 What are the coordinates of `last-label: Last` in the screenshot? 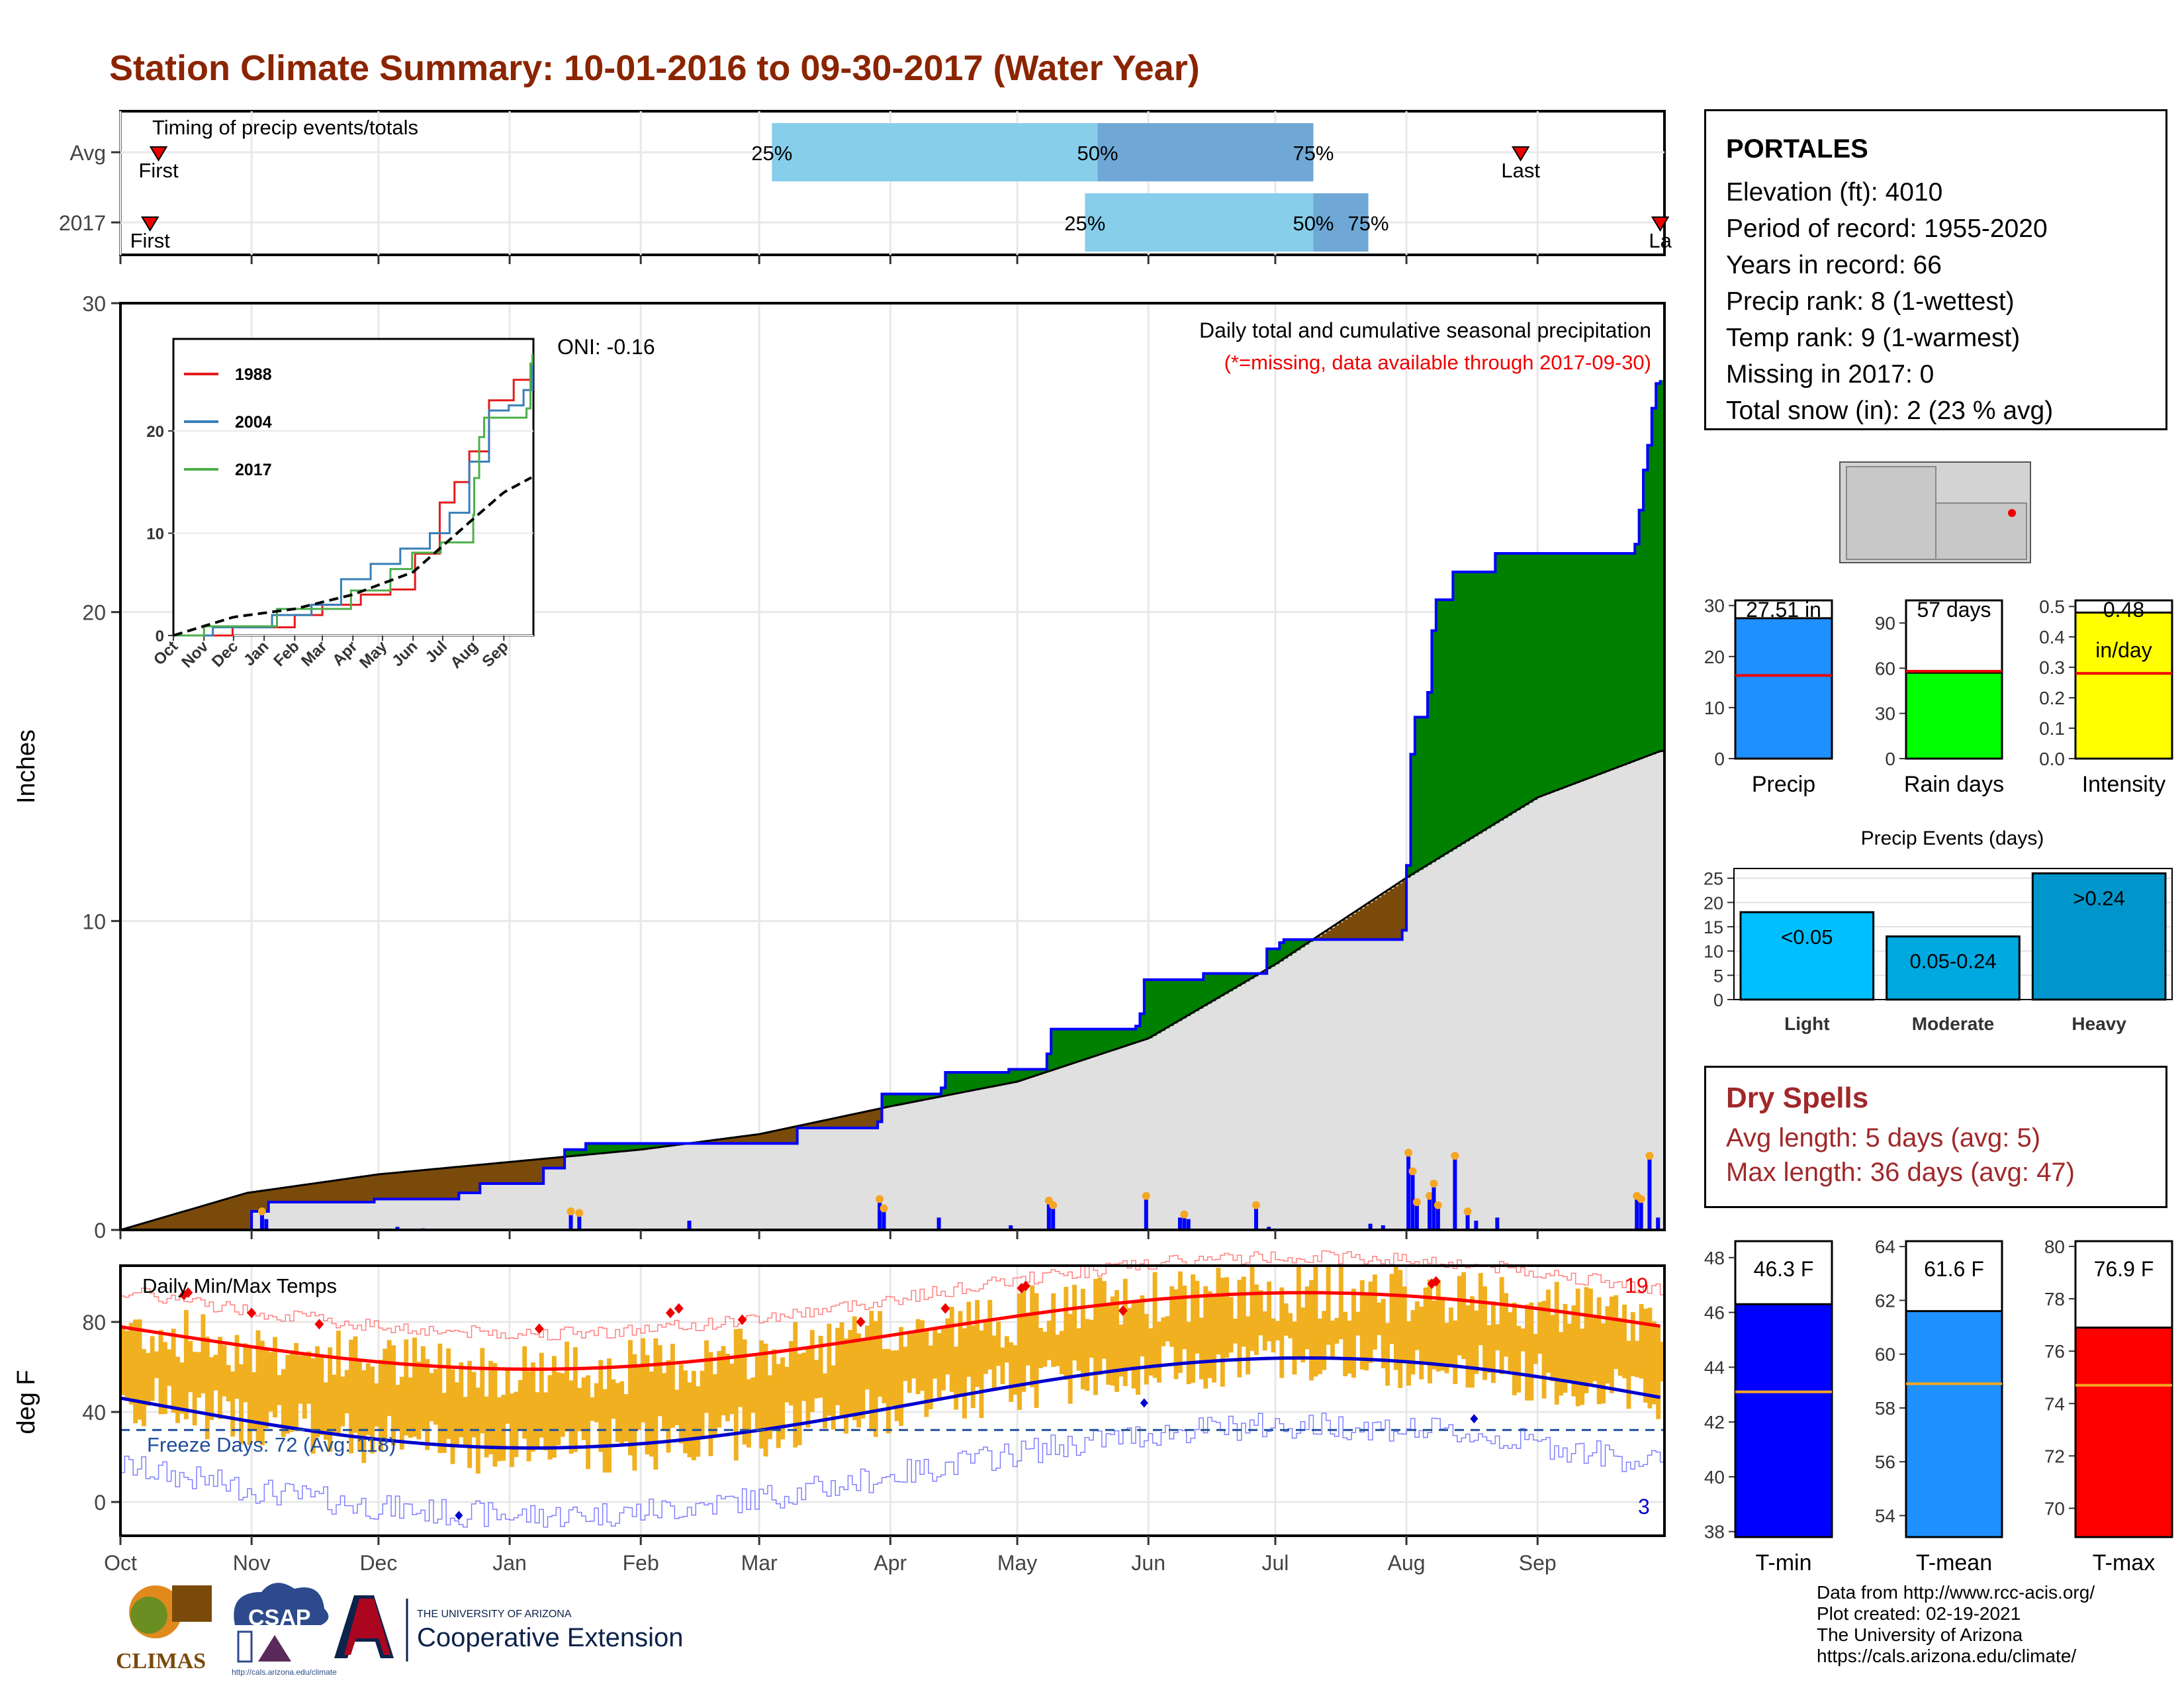 It's located at (1521, 170).